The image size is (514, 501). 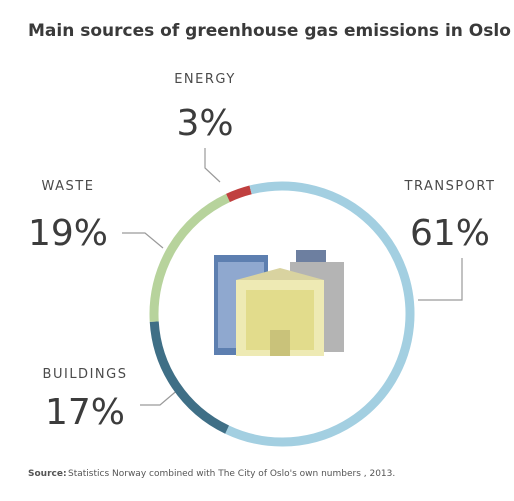 What do you see at coordinates (450, 233) in the screenshot?
I see `value-label: 61%` at bounding box center [450, 233].